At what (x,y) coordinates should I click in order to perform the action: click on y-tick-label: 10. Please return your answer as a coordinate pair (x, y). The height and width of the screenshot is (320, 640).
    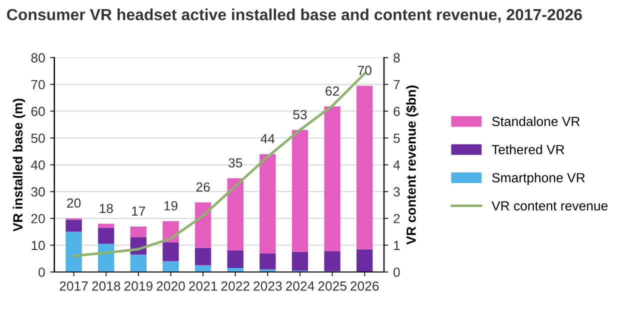
    Looking at the image, I should click on (38, 245).